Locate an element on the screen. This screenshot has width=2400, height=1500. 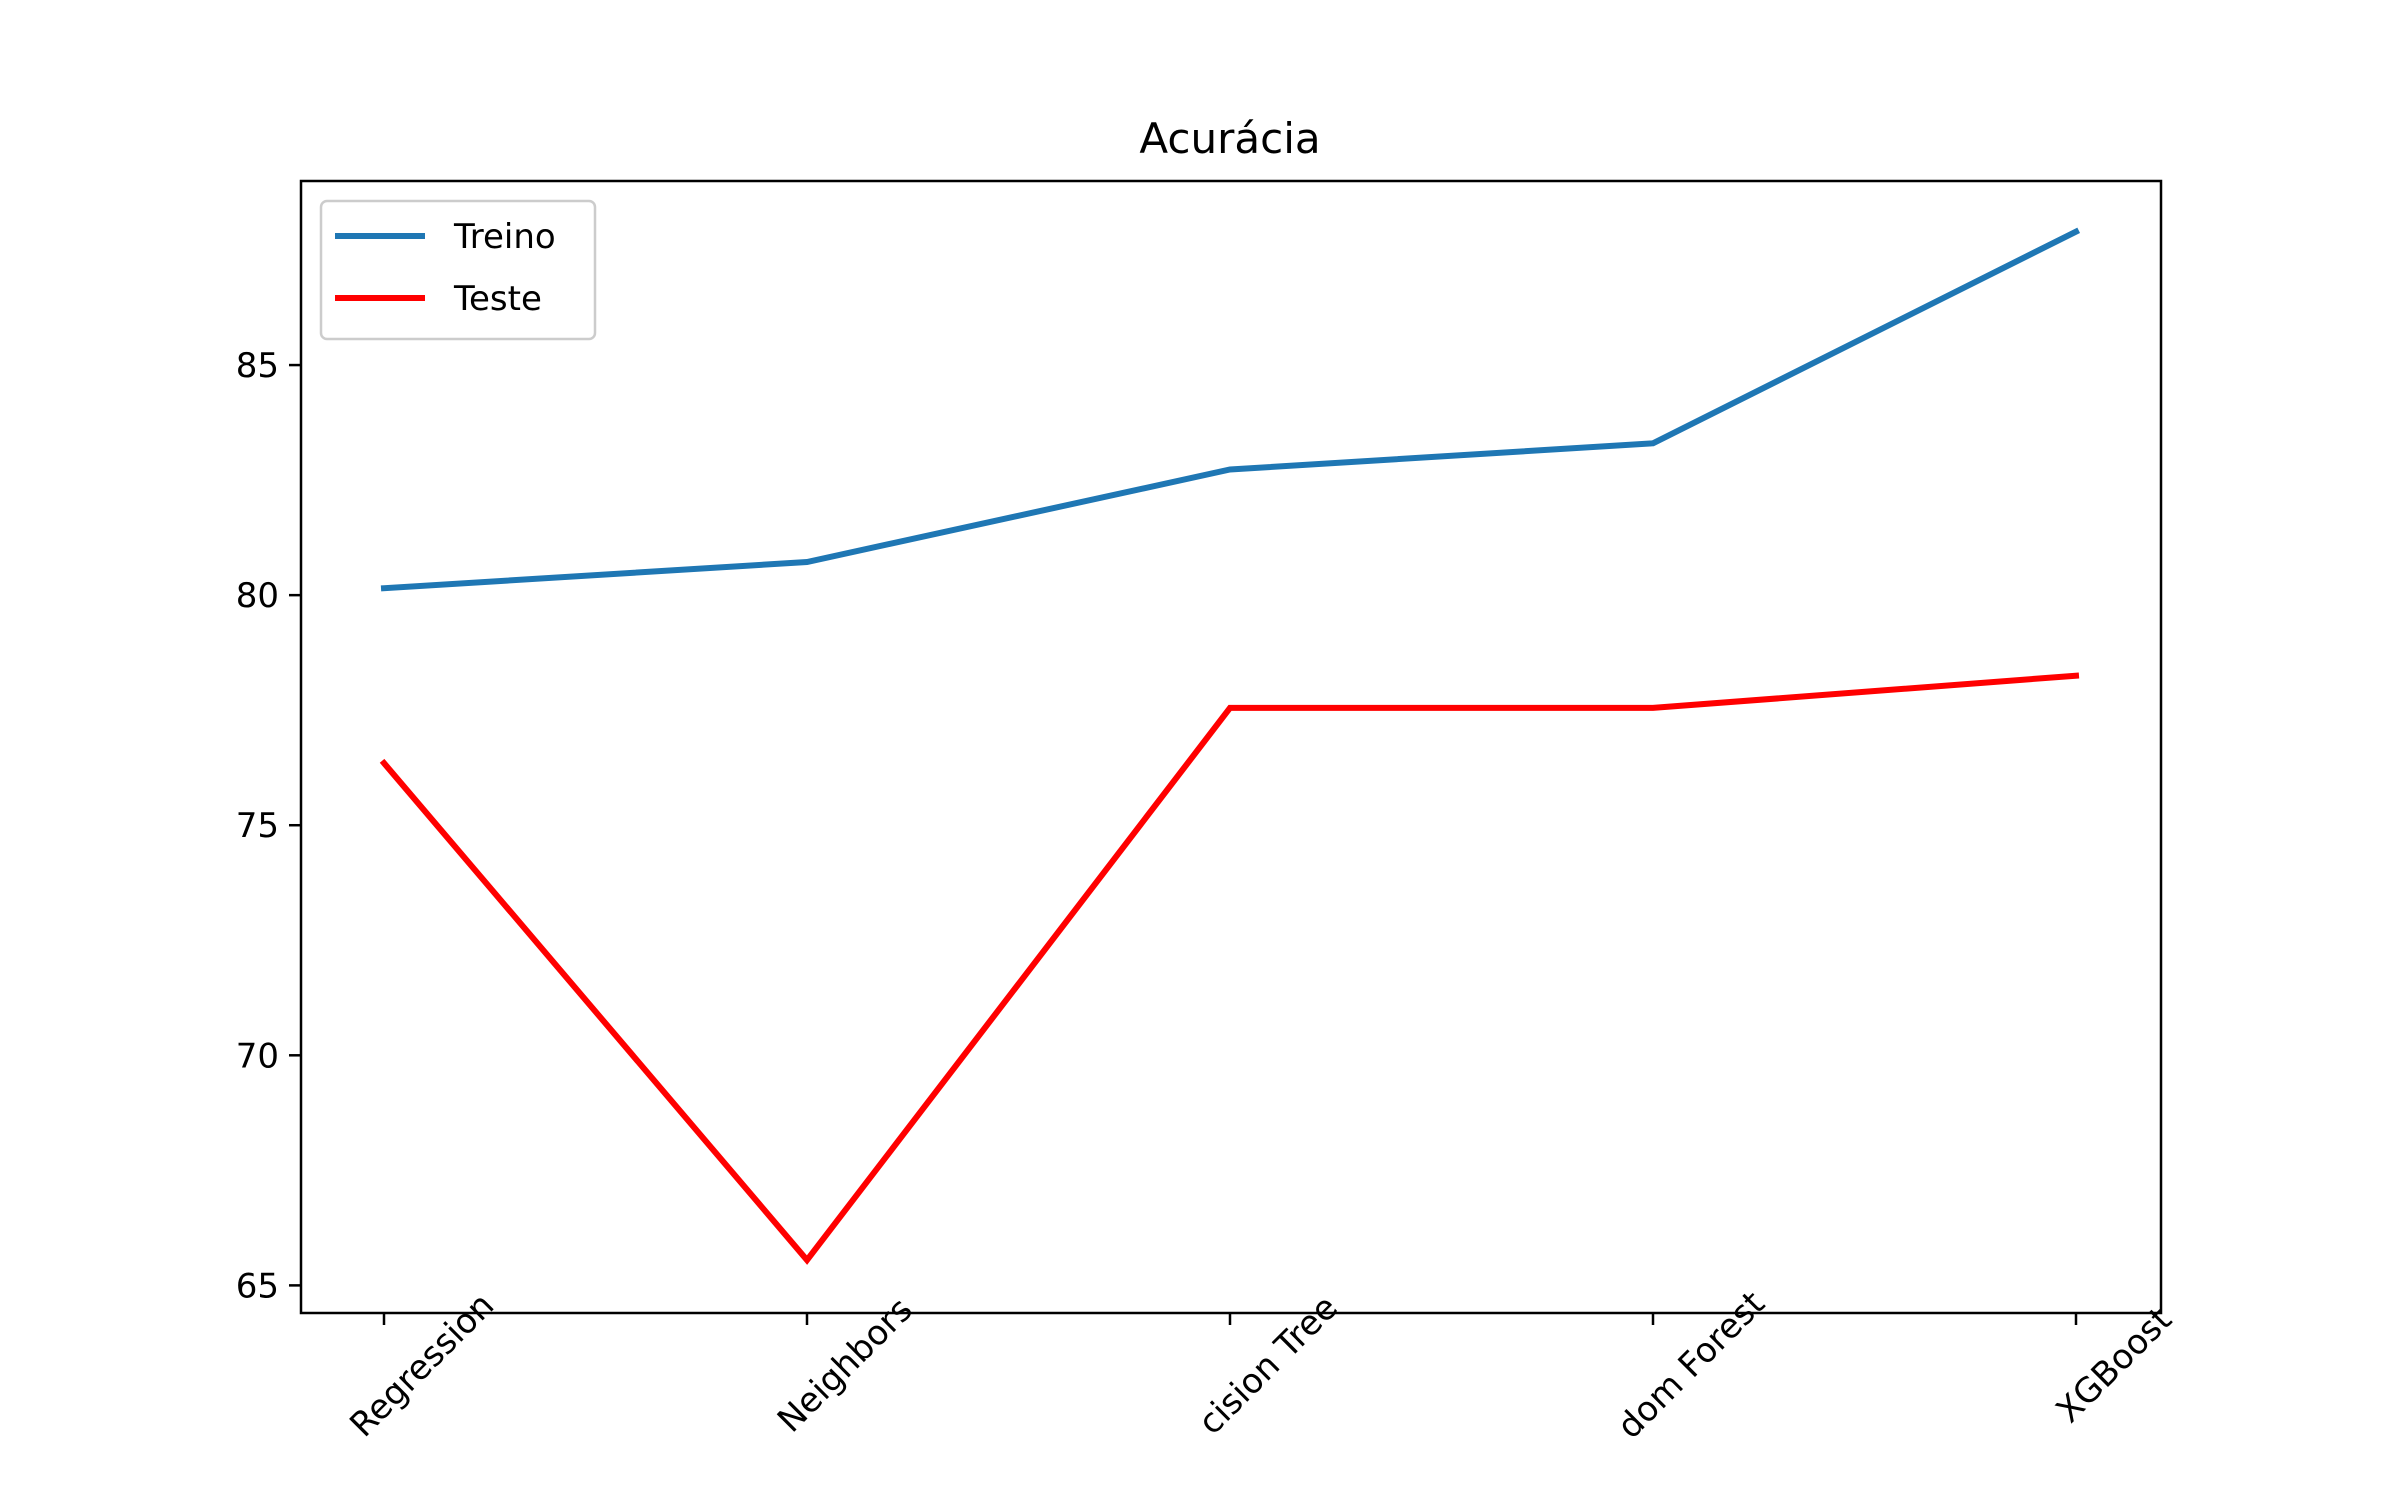
y-tick-label-80: 80 is located at coordinates (257, 596).